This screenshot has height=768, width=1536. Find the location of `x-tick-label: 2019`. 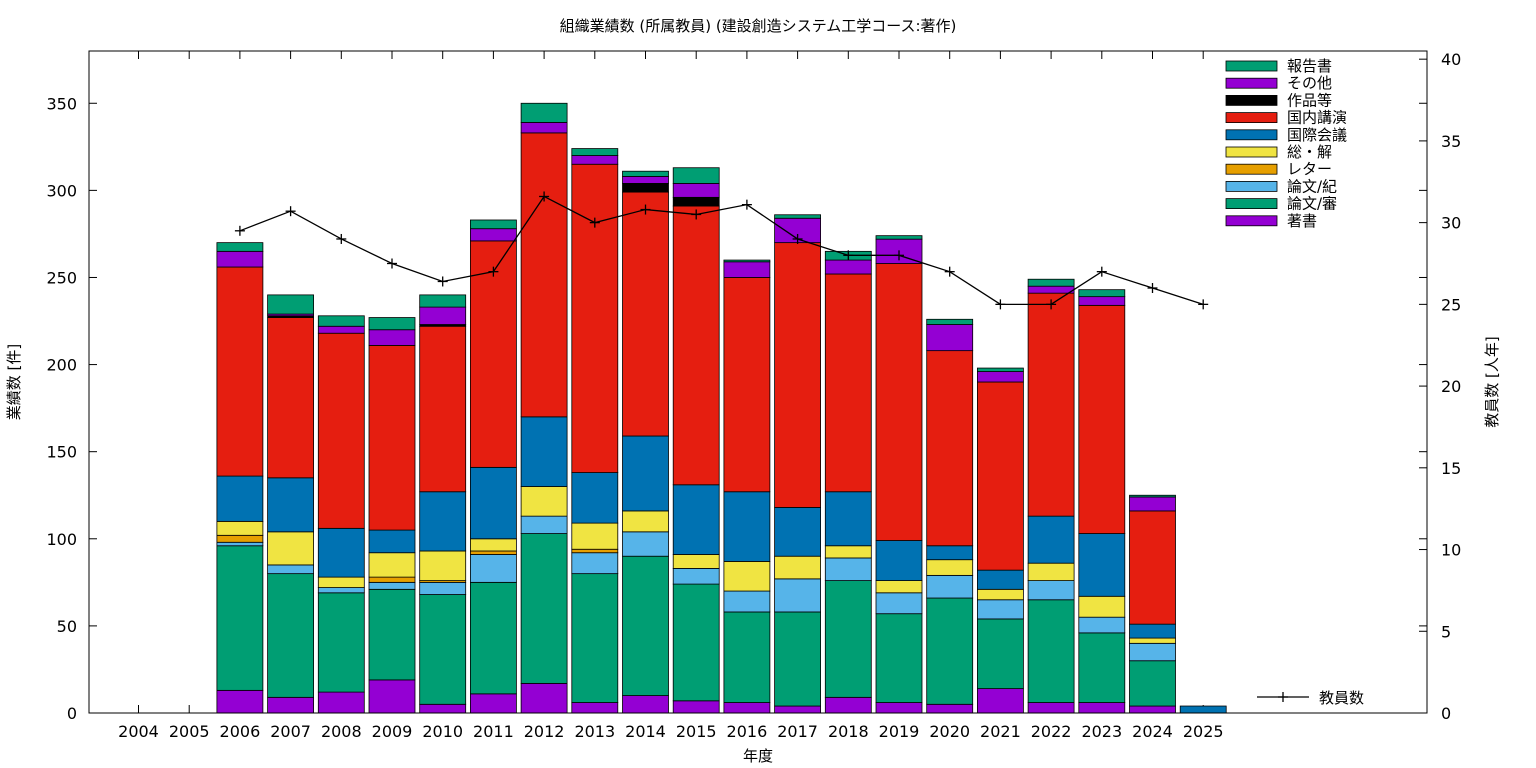

x-tick-label: 2019 is located at coordinates (899, 731).